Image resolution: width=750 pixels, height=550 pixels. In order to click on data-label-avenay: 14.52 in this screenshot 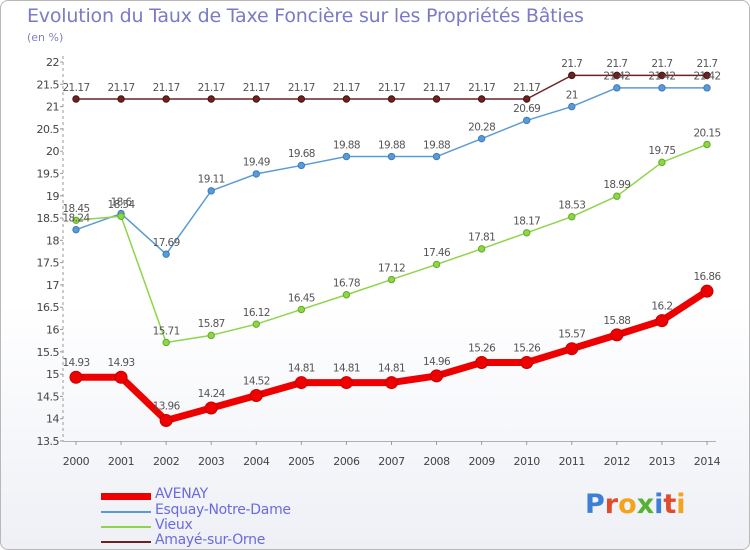, I will do `click(256, 382)`.